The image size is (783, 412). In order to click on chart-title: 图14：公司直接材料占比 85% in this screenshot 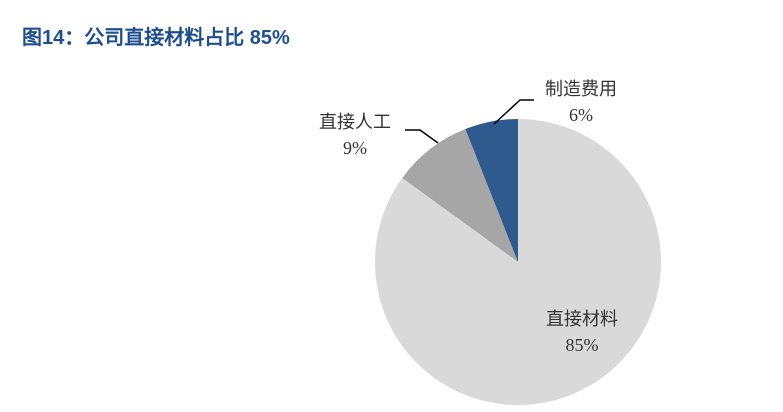, I will do `click(156, 37)`.